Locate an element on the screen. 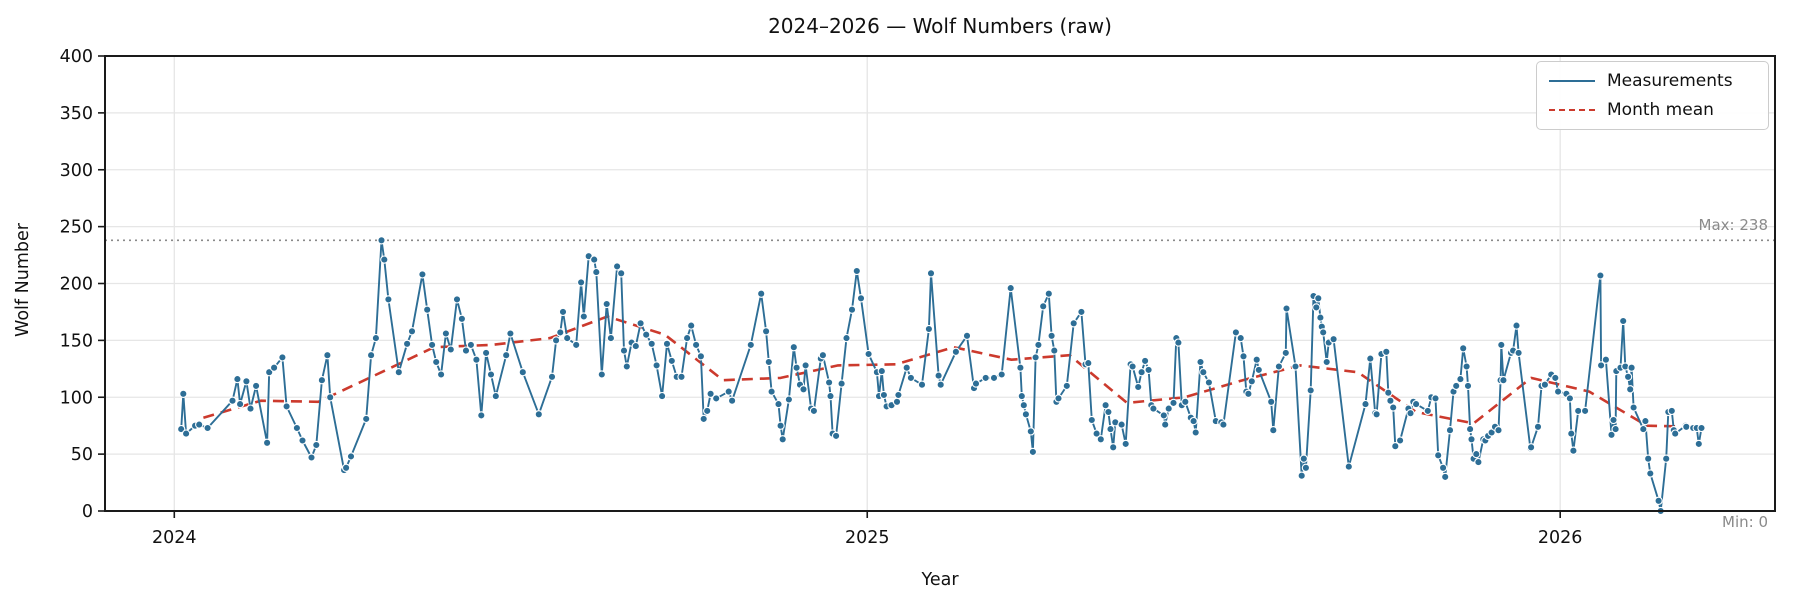  y-tick-label: 50 is located at coordinates (82, 455).